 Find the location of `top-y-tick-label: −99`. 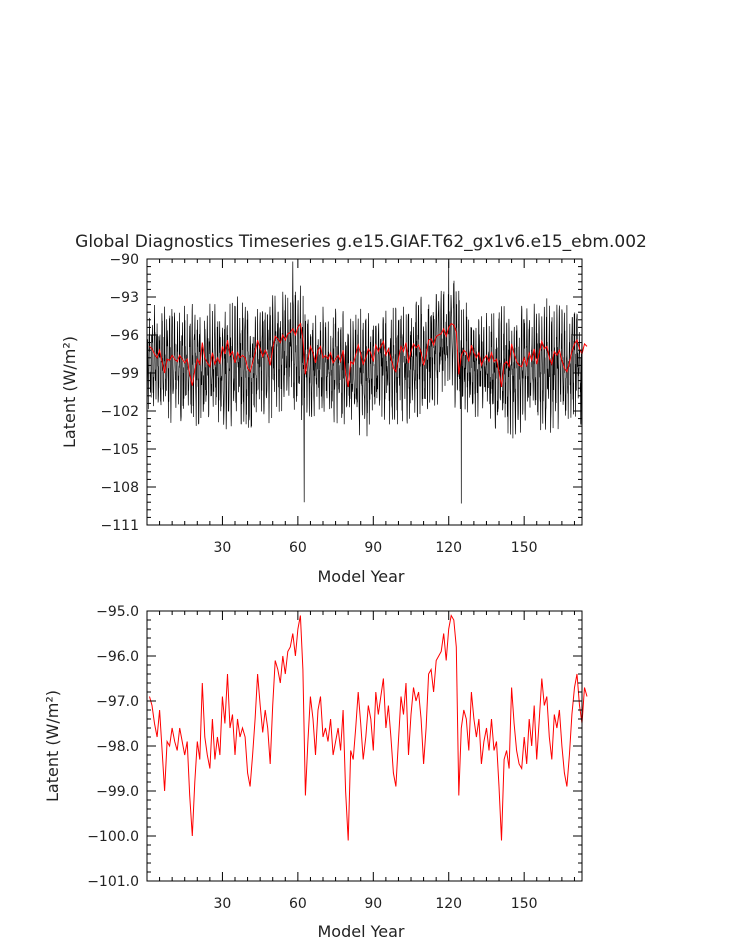

top-y-tick-label: −99 is located at coordinates (124, 374).